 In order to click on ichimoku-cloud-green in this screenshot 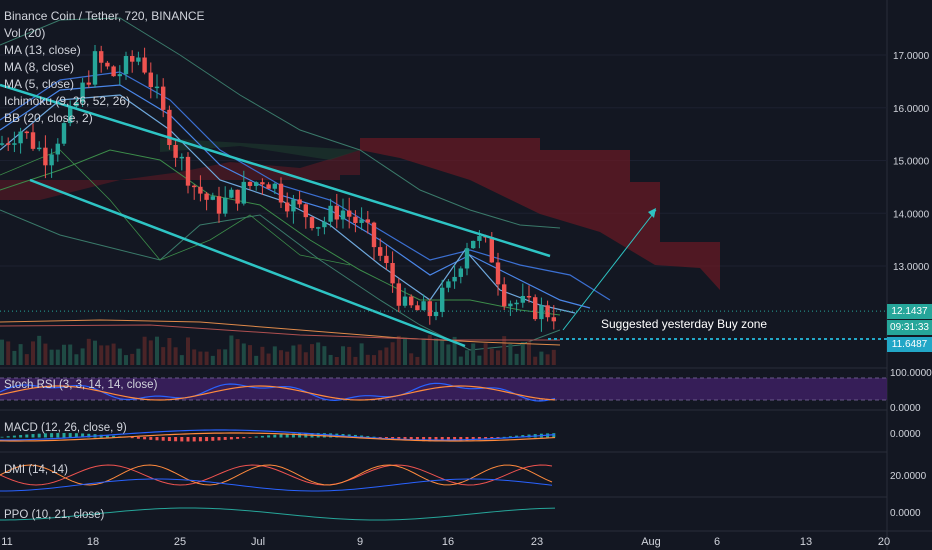, I will do `click(260, 149)`.